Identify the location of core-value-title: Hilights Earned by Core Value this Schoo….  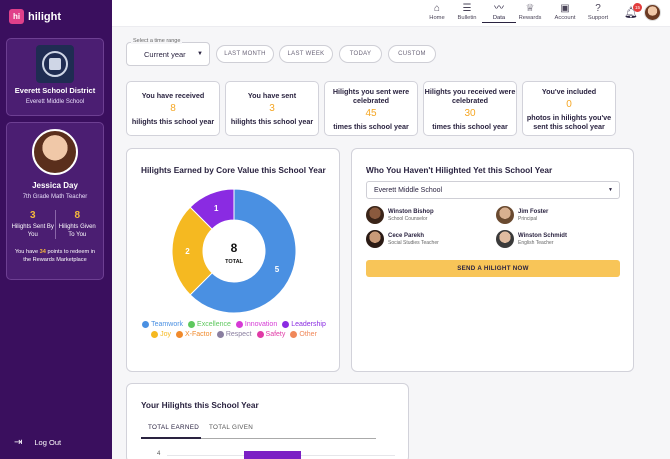
(233, 170).